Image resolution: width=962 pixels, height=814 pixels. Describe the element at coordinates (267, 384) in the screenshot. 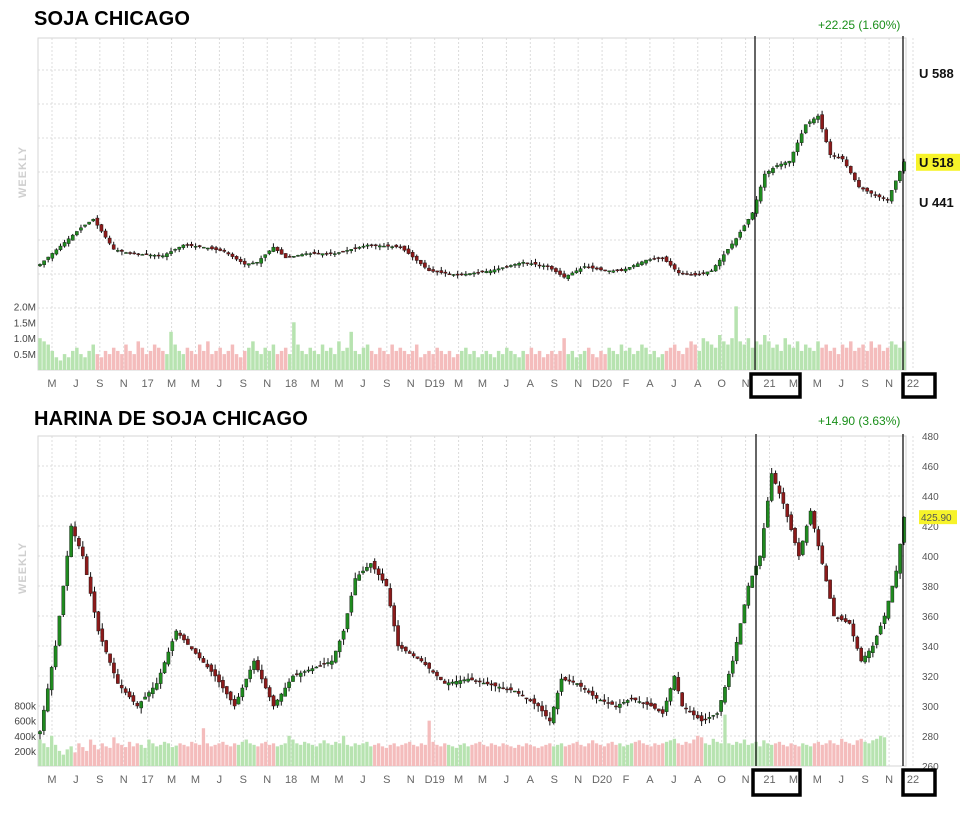

I see `x-tick-label: N` at that location.